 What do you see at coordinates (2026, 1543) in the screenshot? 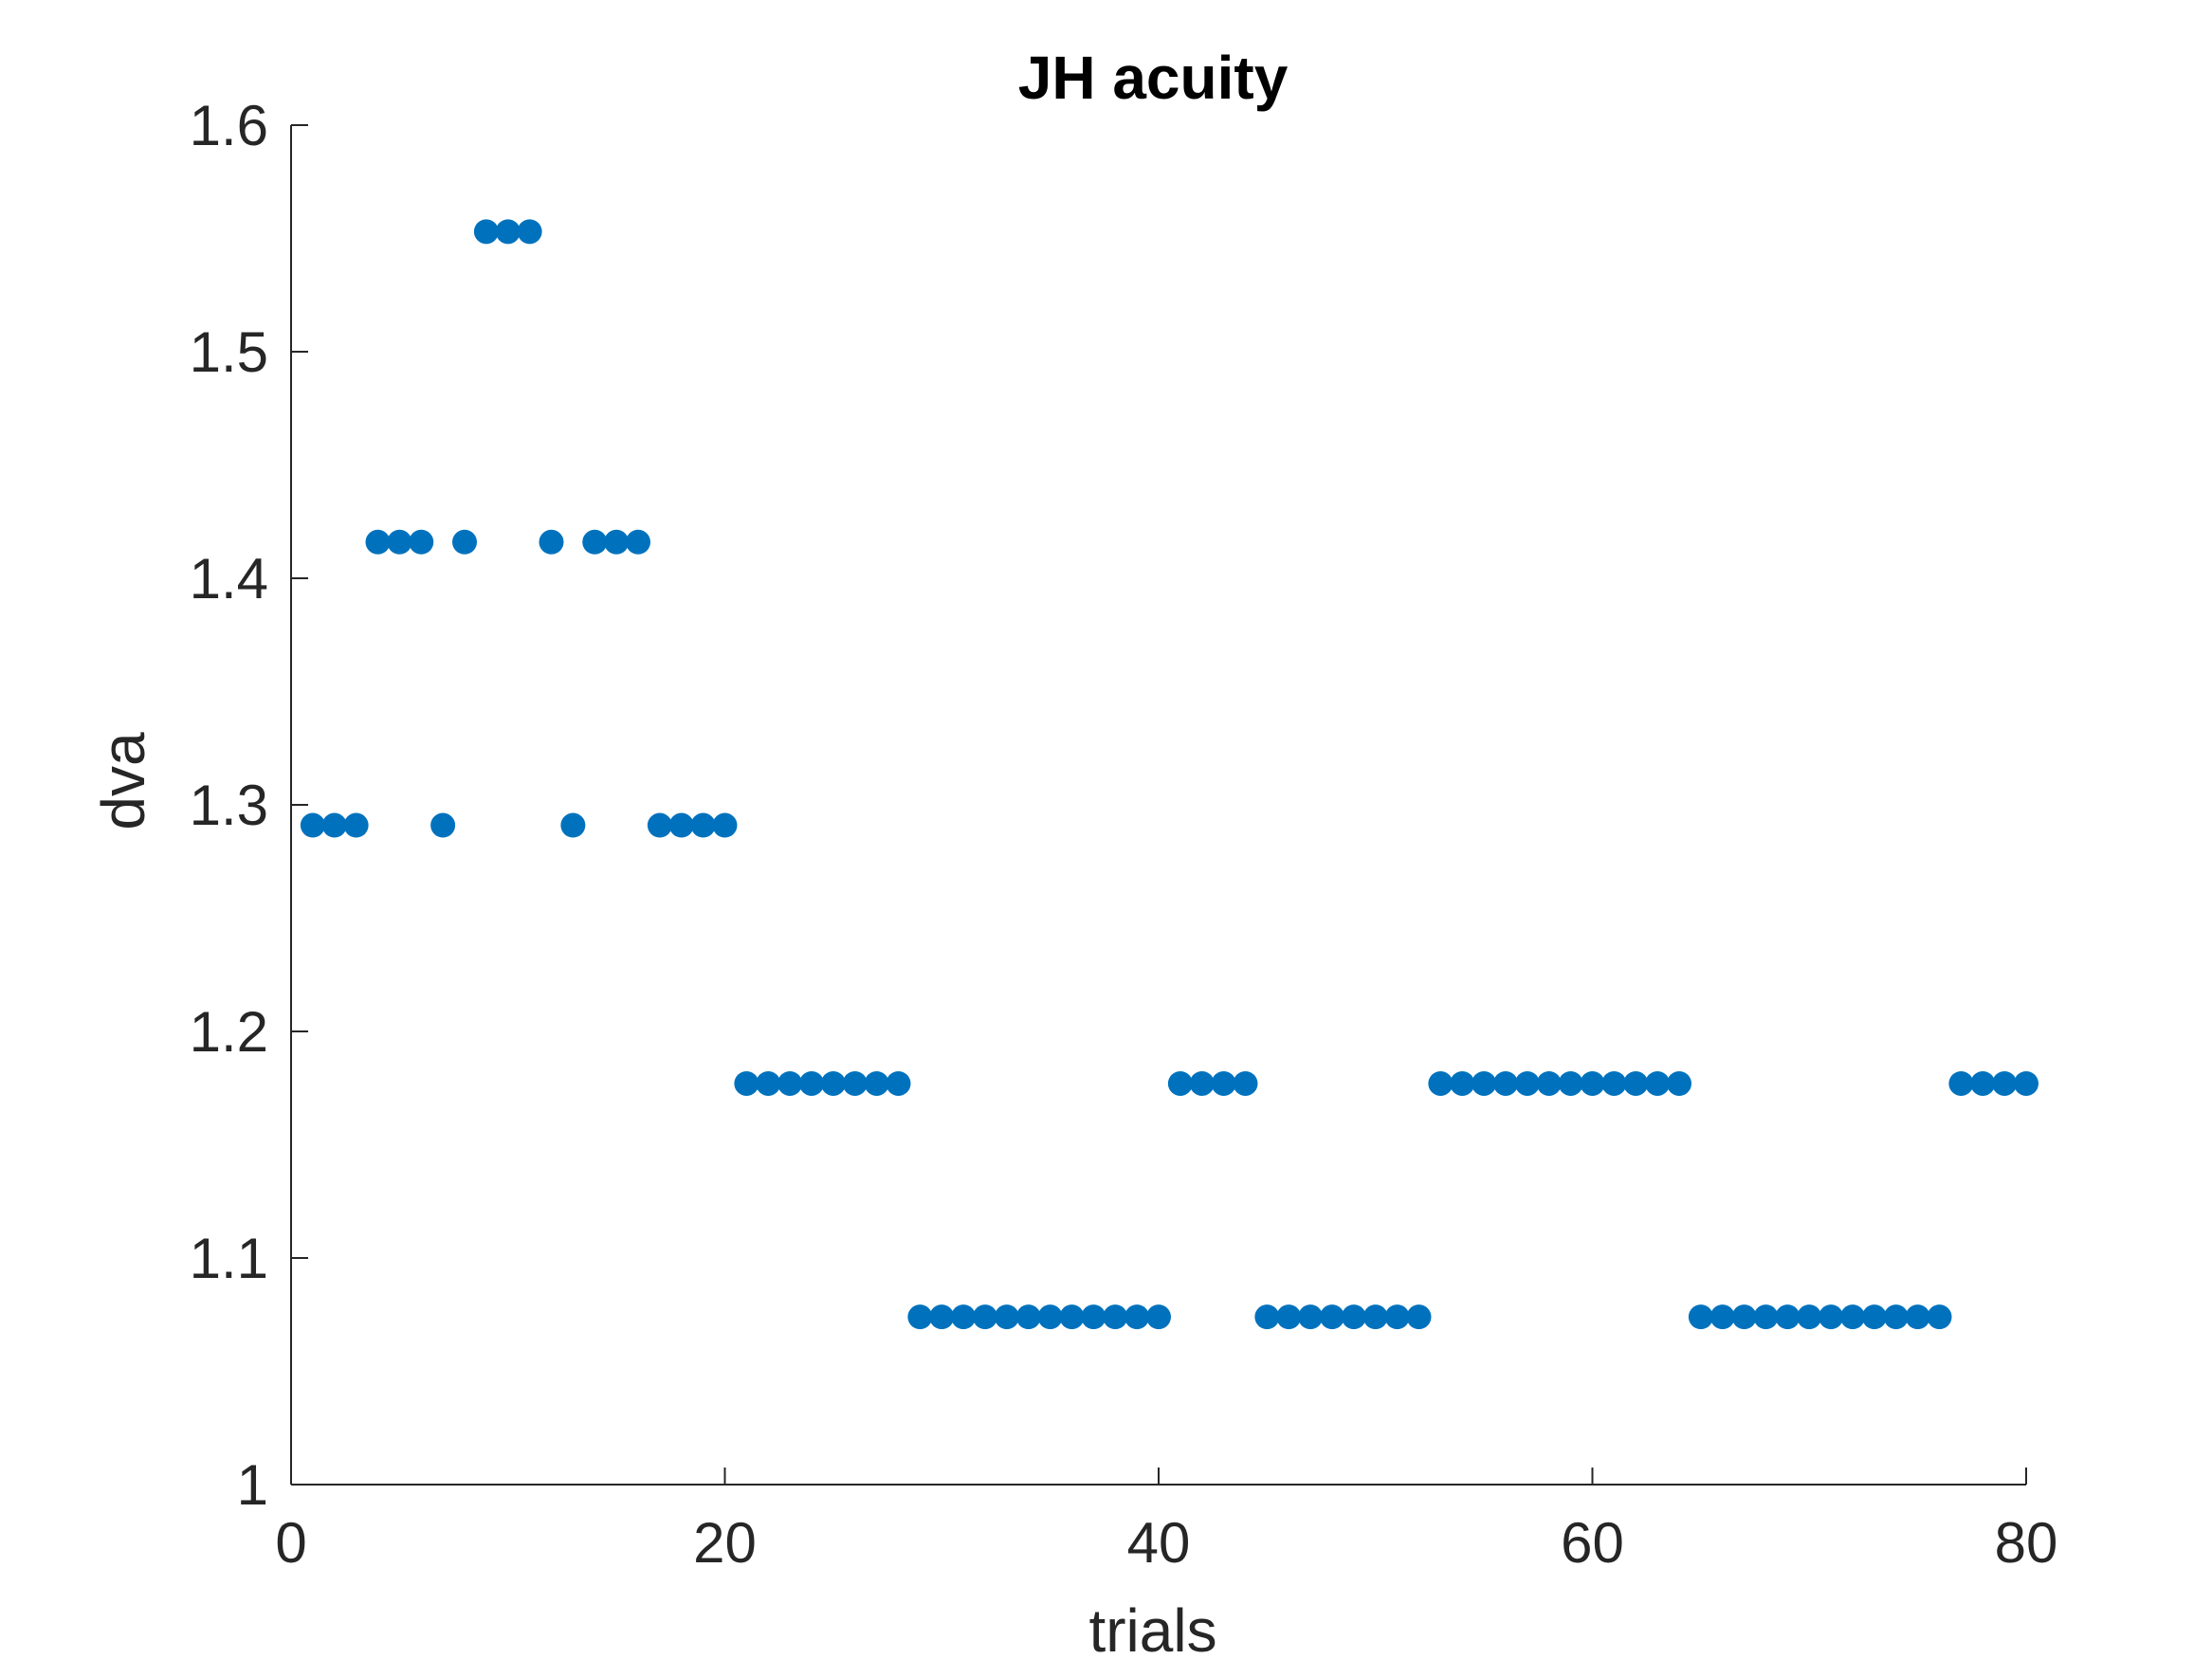
I see `x-tick-label: 80` at bounding box center [2026, 1543].